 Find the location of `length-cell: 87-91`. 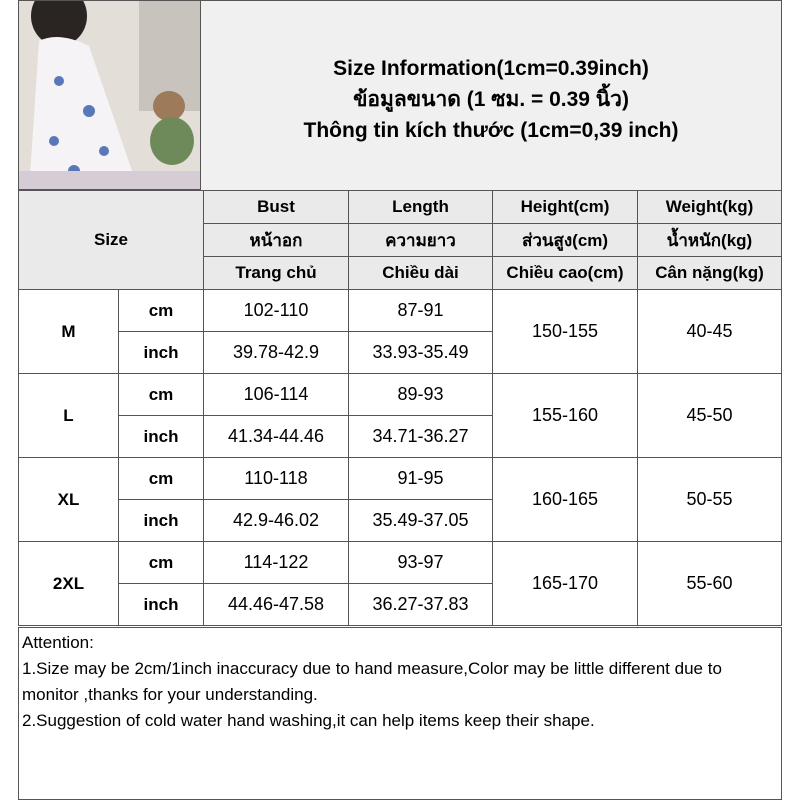

length-cell: 87-91 is located at coordinates (420, 310).